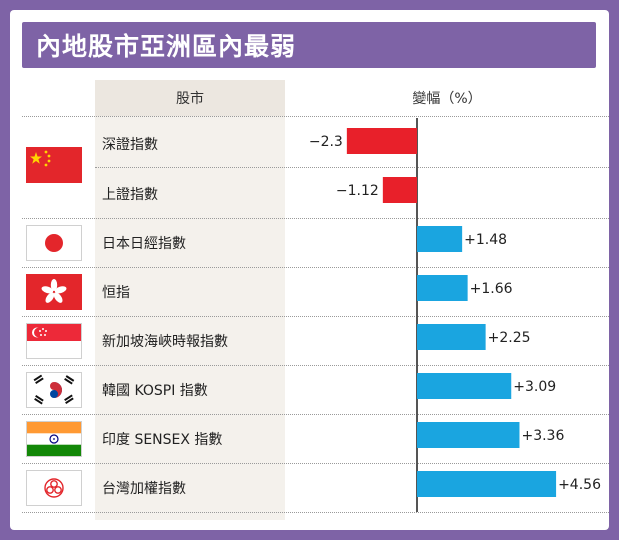 The height and width of the screenshot is (540, 619). Describe the element at coordinates (447, 99) in the screenshot. I see `column-header-change: 變幅（%）` at that location.